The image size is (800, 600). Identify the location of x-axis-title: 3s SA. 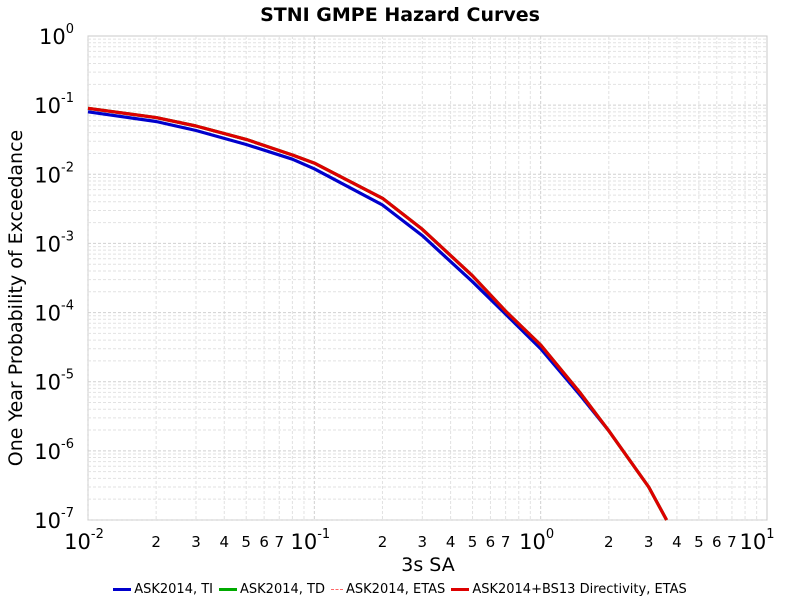
(427, 565).